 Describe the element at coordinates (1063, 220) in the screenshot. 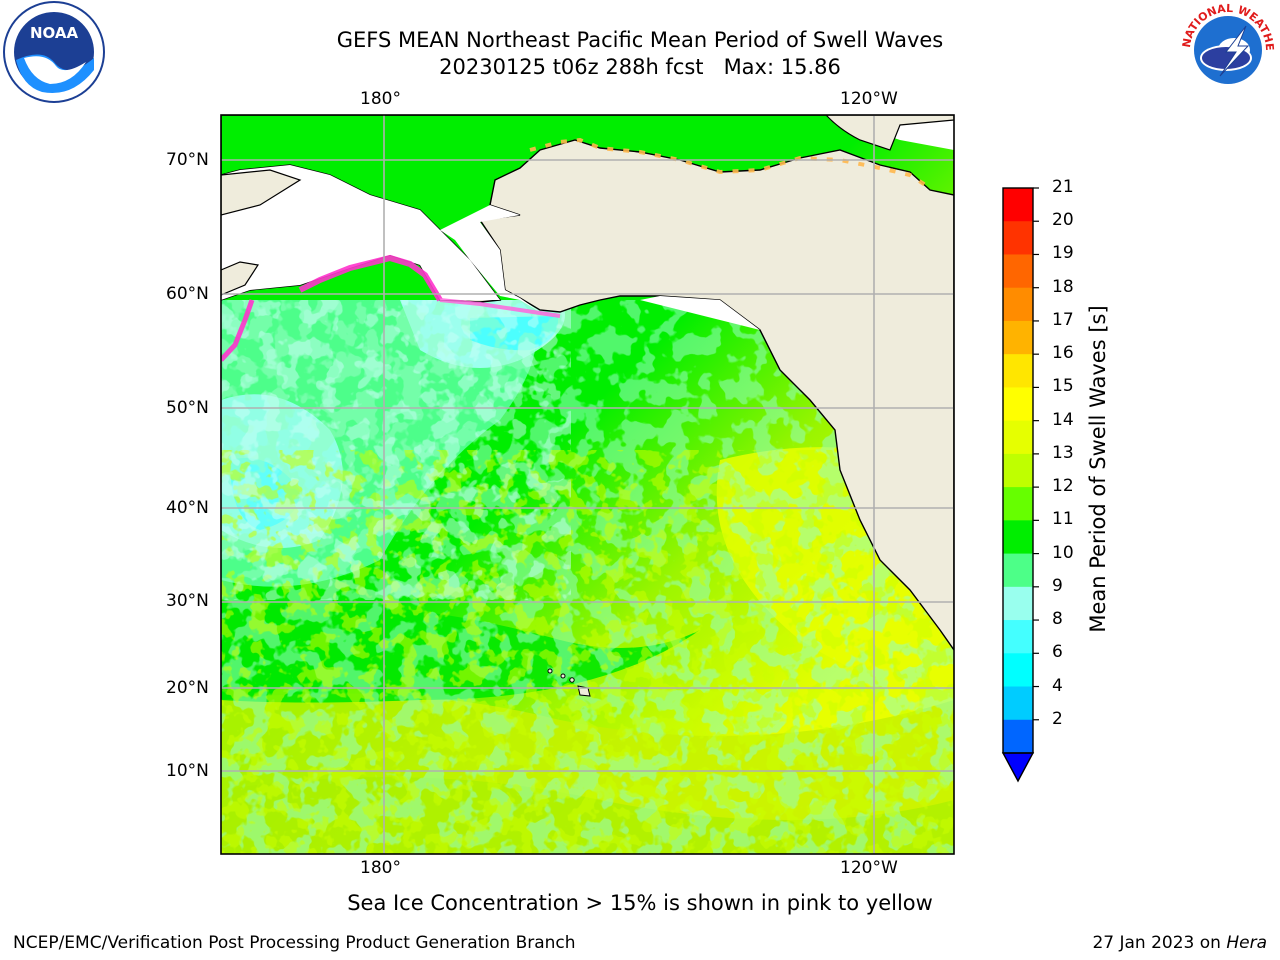

I see `colorbar-tick-label: 20` at that location.